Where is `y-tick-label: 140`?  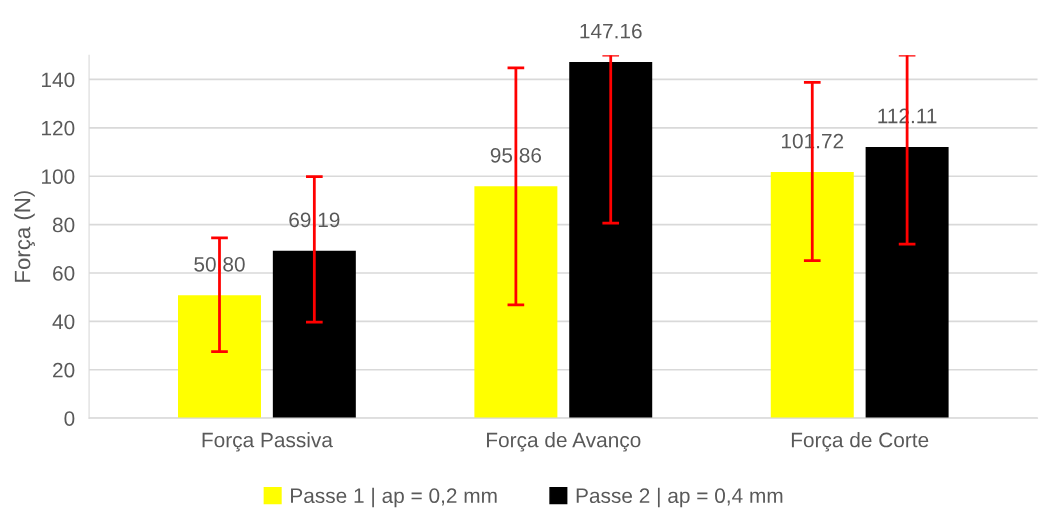
y-tick-label: 140 is located at coordinates (58, 80).